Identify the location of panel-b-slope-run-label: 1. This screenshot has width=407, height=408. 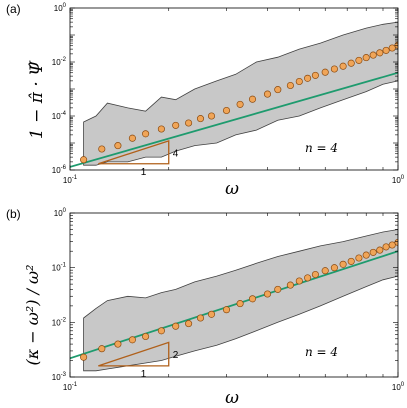
(144, 374).